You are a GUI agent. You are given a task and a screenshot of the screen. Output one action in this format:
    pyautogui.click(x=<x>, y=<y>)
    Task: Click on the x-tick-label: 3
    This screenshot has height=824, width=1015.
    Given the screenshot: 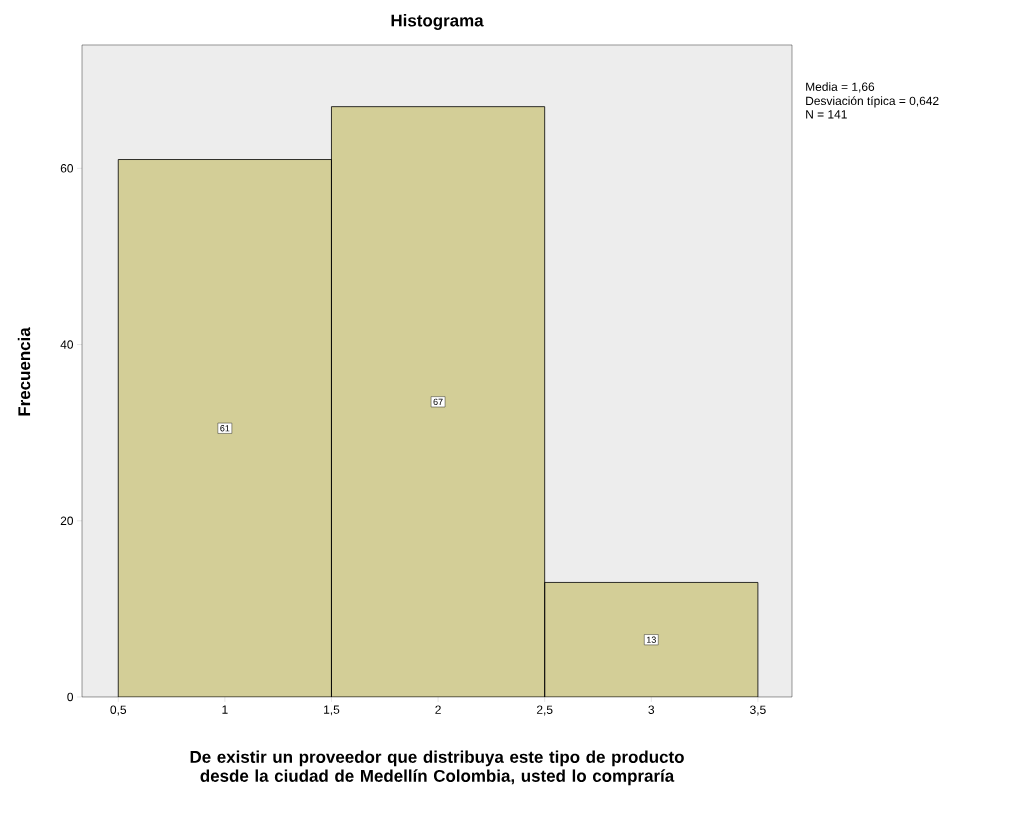 What is the action you would take?
    pyautogui.click(x=651, y=709)
    